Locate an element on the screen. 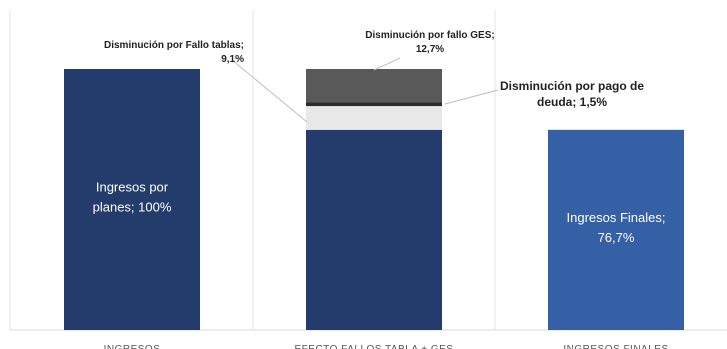 The width and height of the screenshot is (727, 349). annotation-pago_deuda: Disminución por pago de deuda; 1,5% is located at coordinates (572, 94).